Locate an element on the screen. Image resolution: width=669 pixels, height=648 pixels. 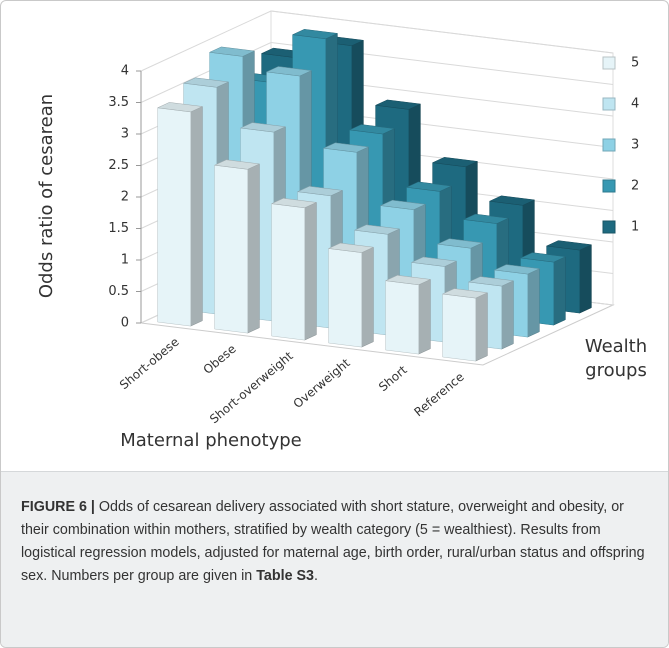
y-axis-title: Odds ratio of cesarean is located at coordinates (46, 196).